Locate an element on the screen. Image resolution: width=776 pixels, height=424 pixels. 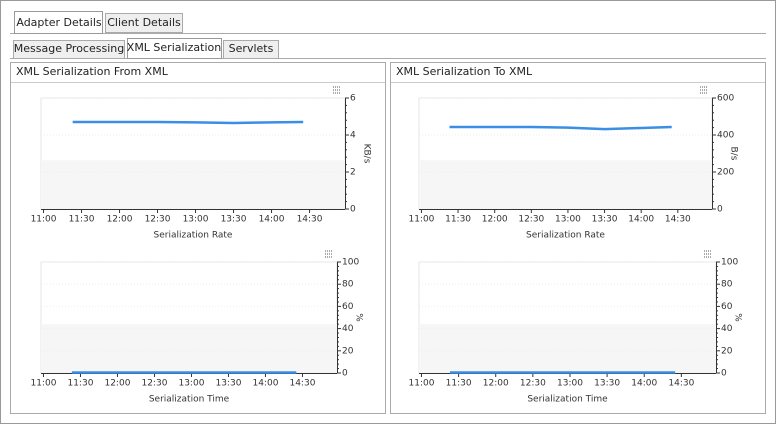
y-tick-label: 2 is located at coordinates (353, 173).